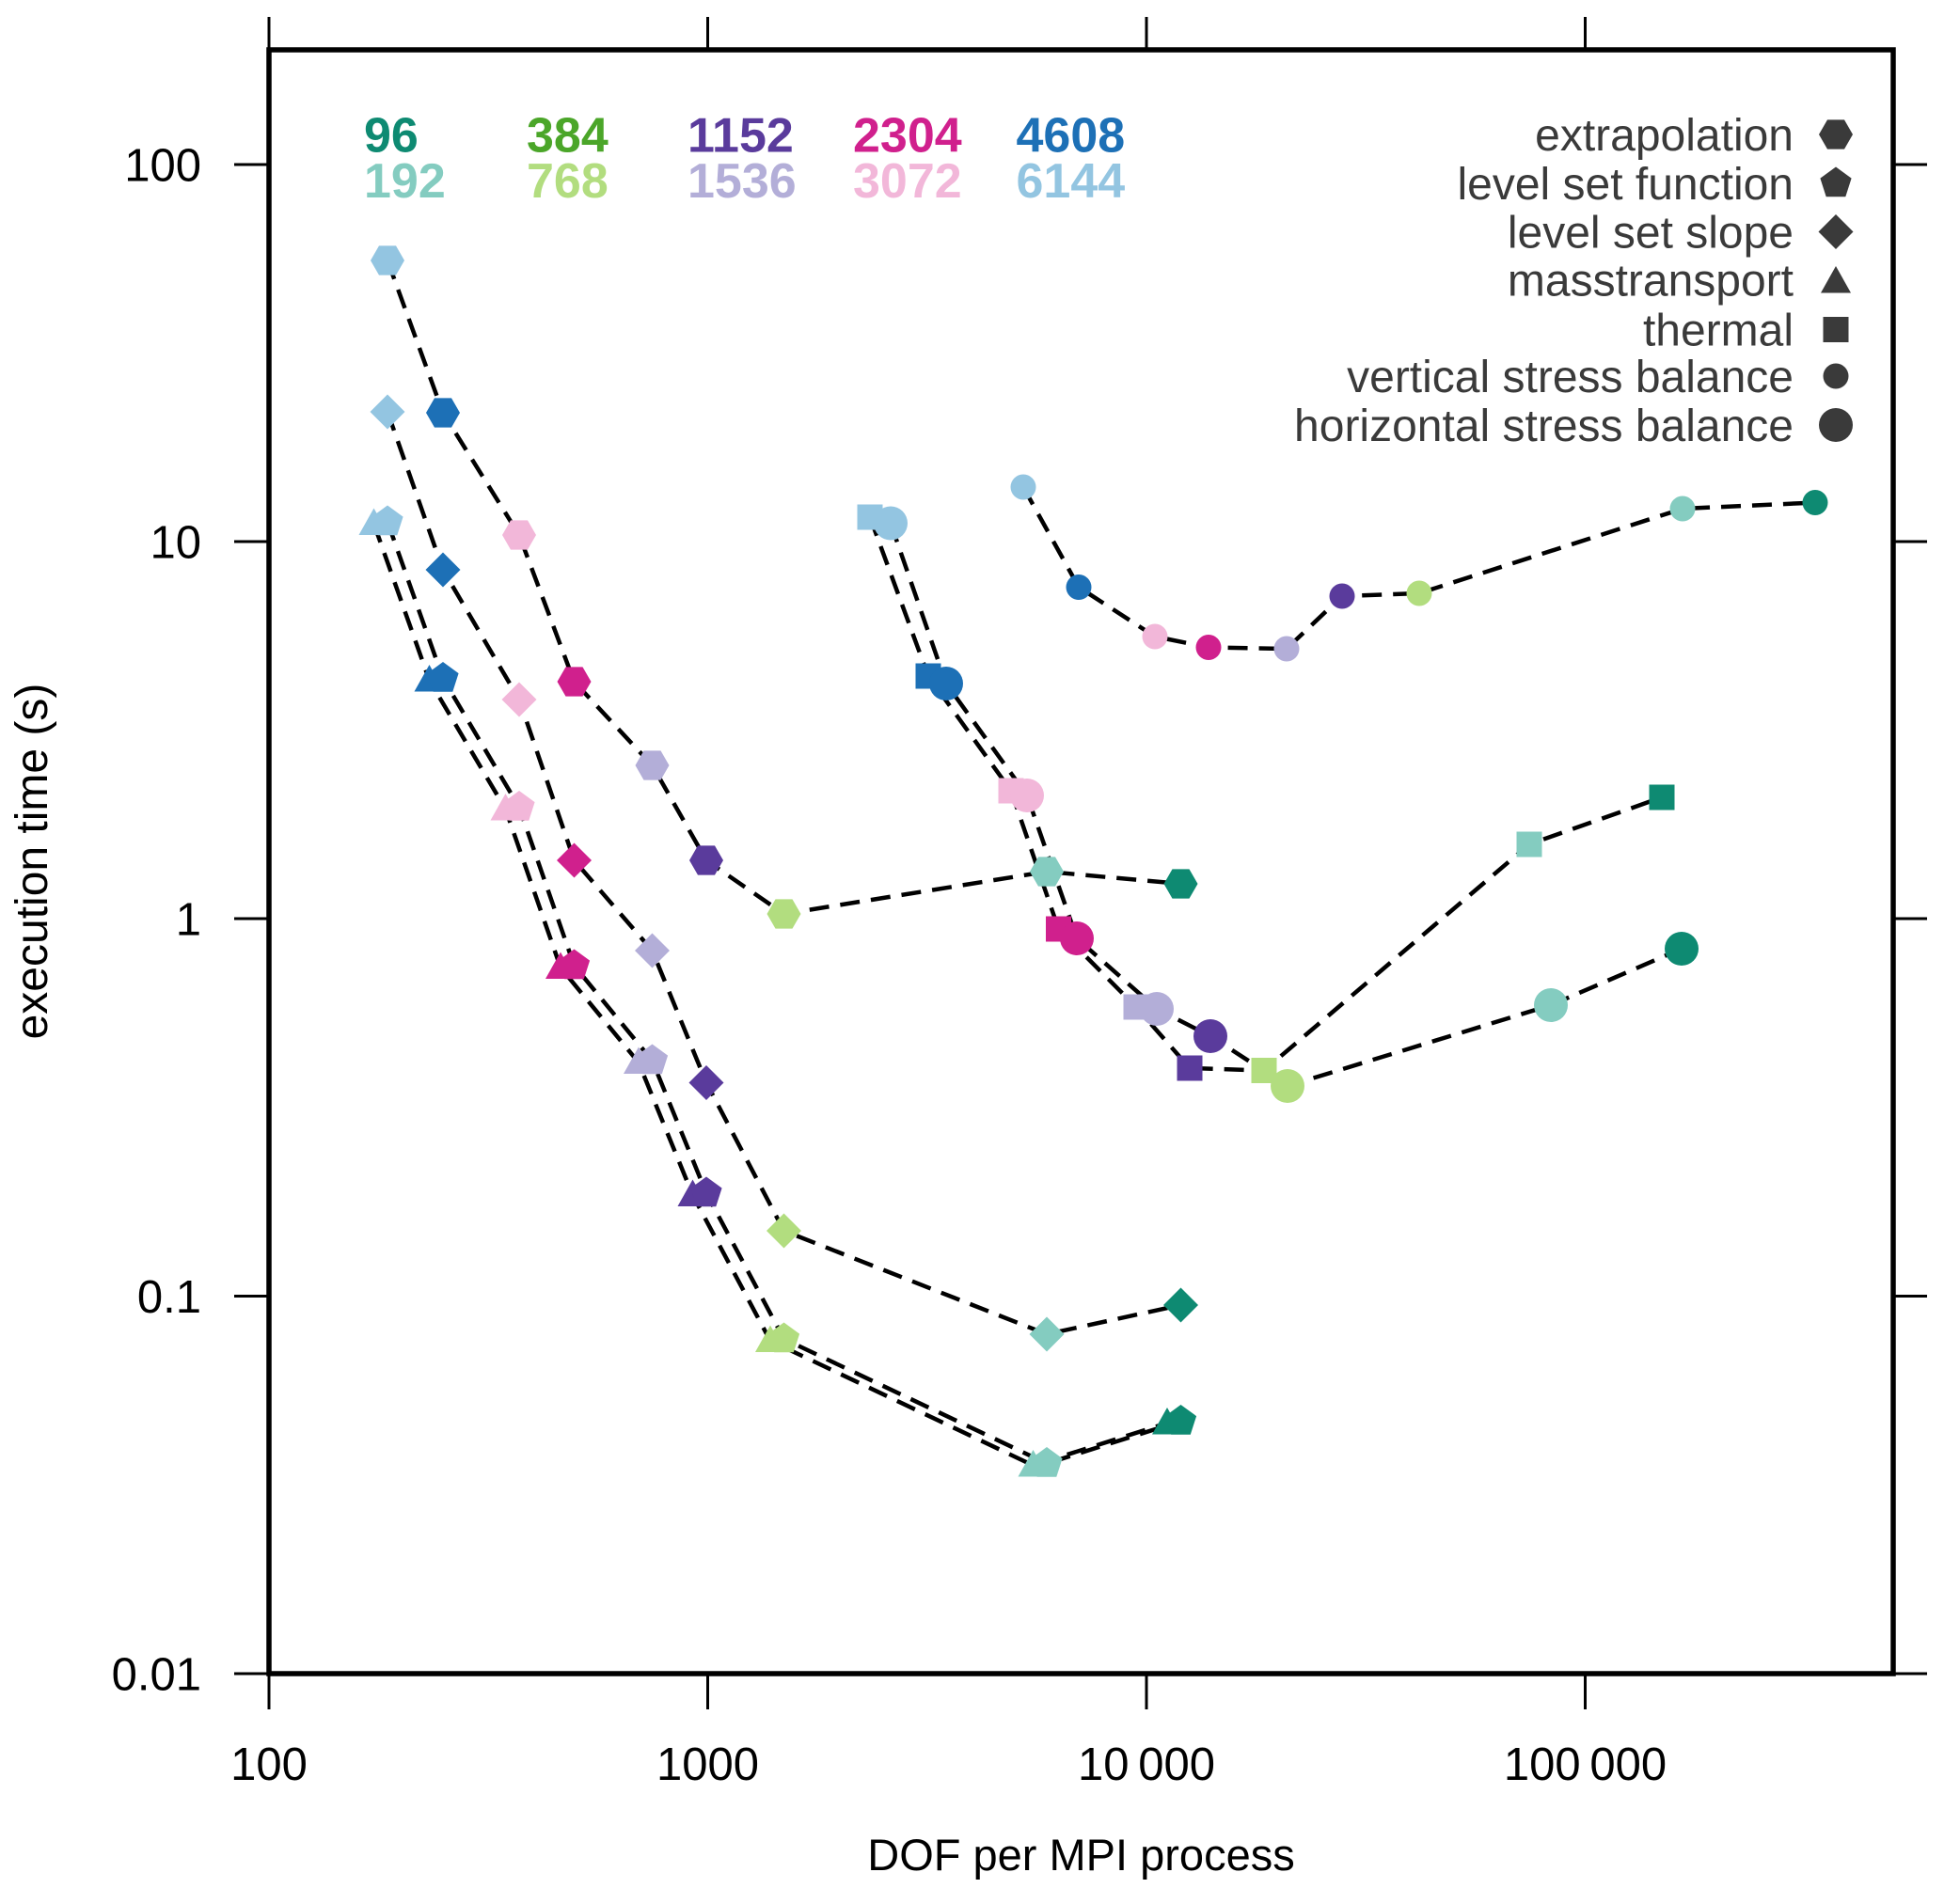  What do you see at coordinates (1146, 1764) in the screenshot?
I see `svg-text: 10 000` at bounding box center [1146, 1764].